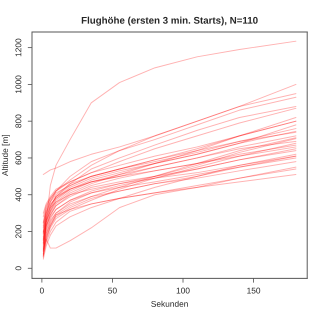 The width and height of the screenshot is (320, 320). I want to click on y-tick-label: 0, so click(18, 268).